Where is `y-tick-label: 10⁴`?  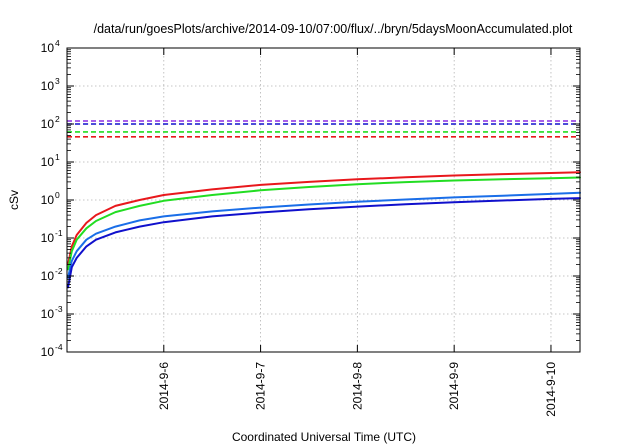
y-tick-label: 10⁴ is located at coordinates (50, 46).